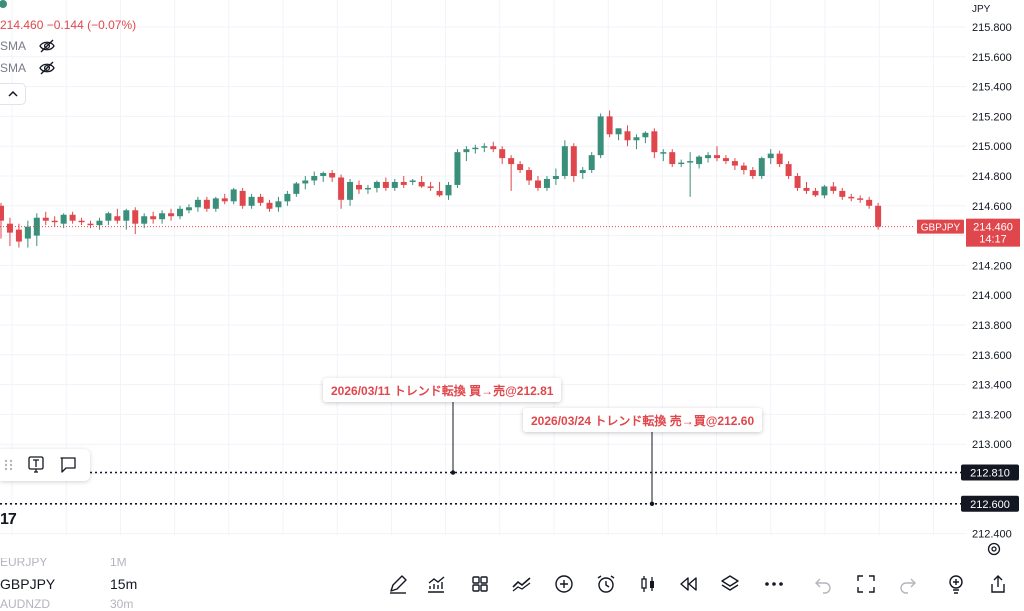 Image resolution: width=1024 pixels, height=611 pixels. I want to click on symbol-list-item: EURJPY 1M, so click(63, 563).